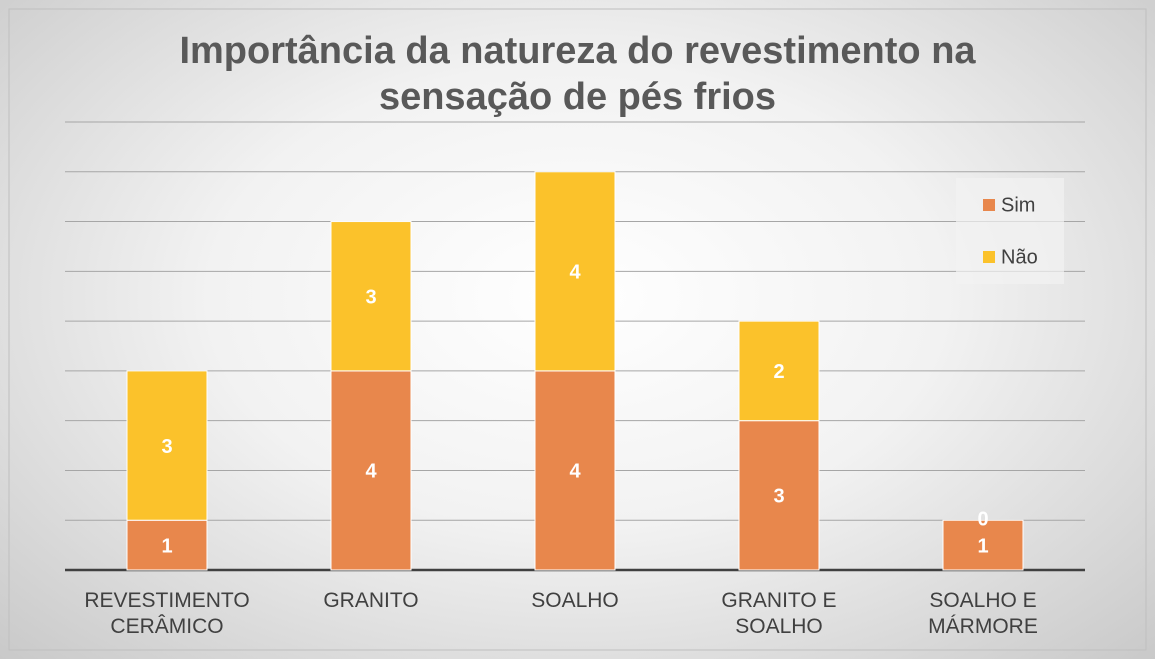  I want to click on data-label: 2, so click(778, 372).